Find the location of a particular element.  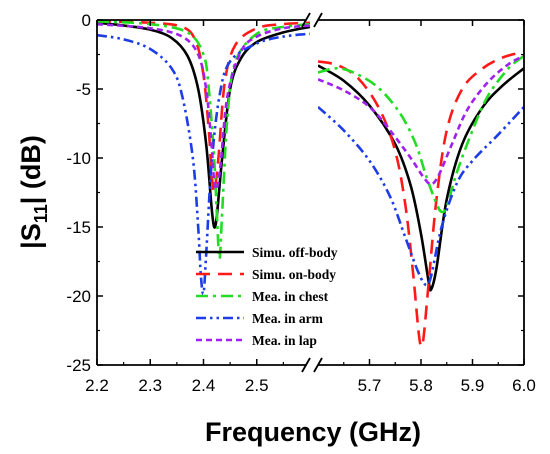

legend-label: Mea. in arm is located at coordinates (288, 318).